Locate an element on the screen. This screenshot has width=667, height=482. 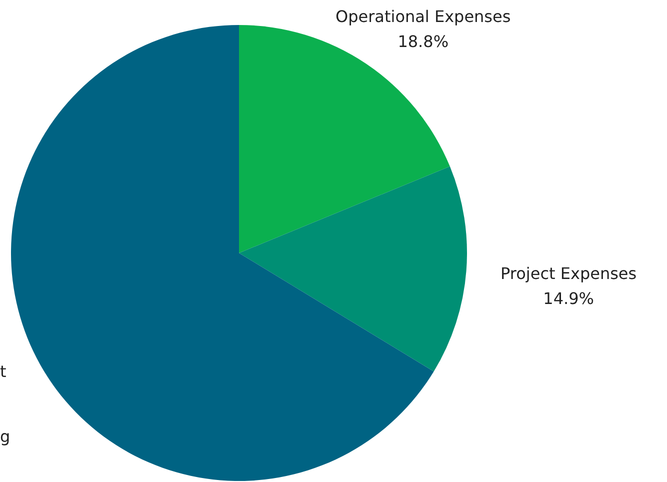
text: g is located at coordinates (5, 436).